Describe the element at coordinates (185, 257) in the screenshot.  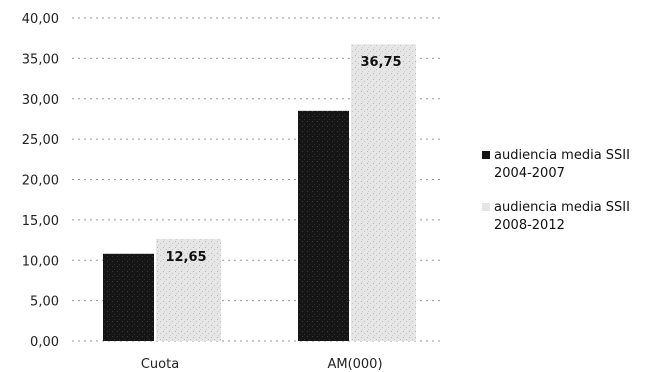
I see `data-label: 12,65` at that location.